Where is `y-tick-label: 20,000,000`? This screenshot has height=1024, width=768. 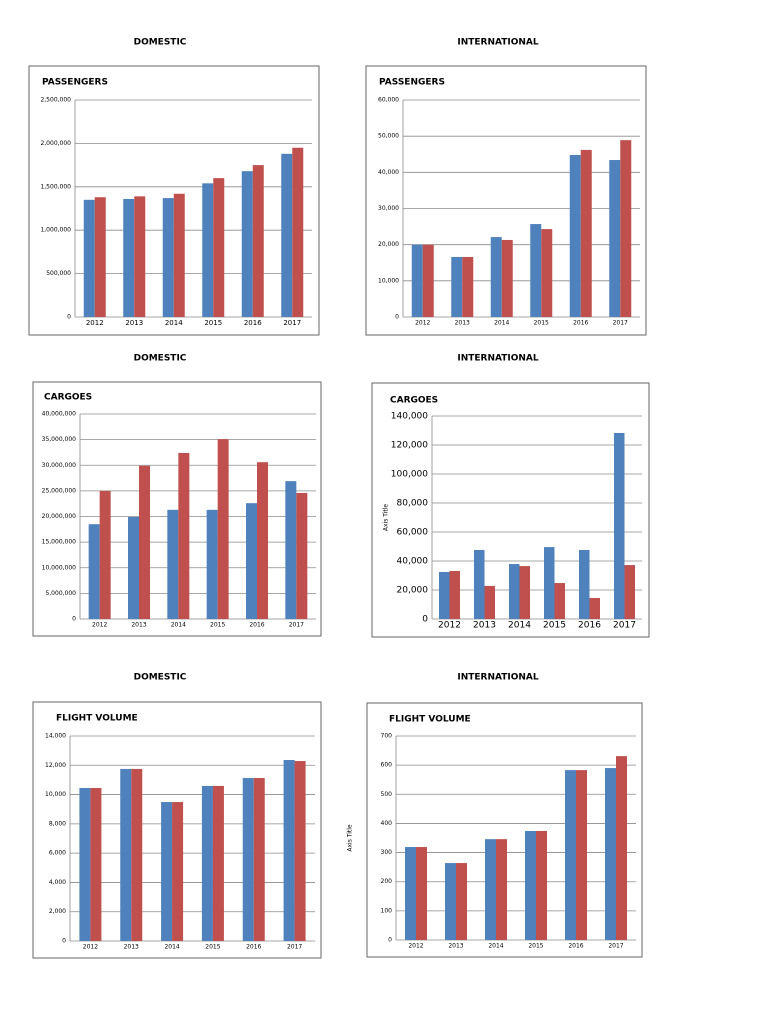 y-tick-label: 20,000,000 is located at coordinates (59, 516).